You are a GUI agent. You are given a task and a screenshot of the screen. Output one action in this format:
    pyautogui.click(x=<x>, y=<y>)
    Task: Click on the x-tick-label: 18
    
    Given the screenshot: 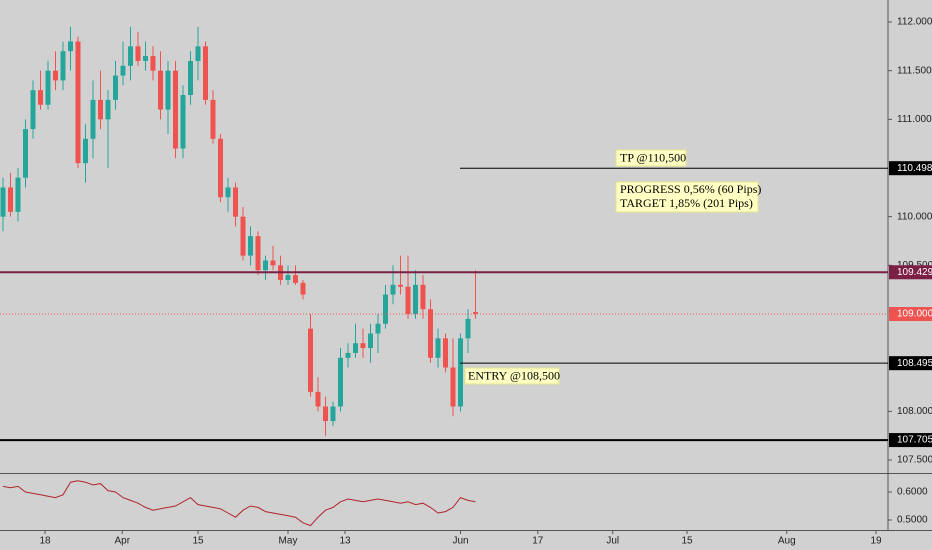 What is the action you would take?
    pyautogui.click(x=45, y=541)
    